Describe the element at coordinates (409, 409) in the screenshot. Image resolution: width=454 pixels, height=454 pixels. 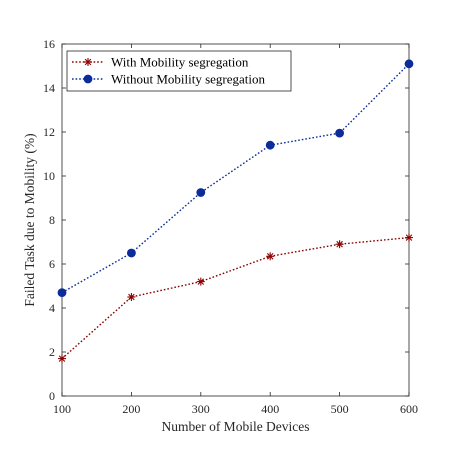
I see `x-tick-label: 600` at that location.